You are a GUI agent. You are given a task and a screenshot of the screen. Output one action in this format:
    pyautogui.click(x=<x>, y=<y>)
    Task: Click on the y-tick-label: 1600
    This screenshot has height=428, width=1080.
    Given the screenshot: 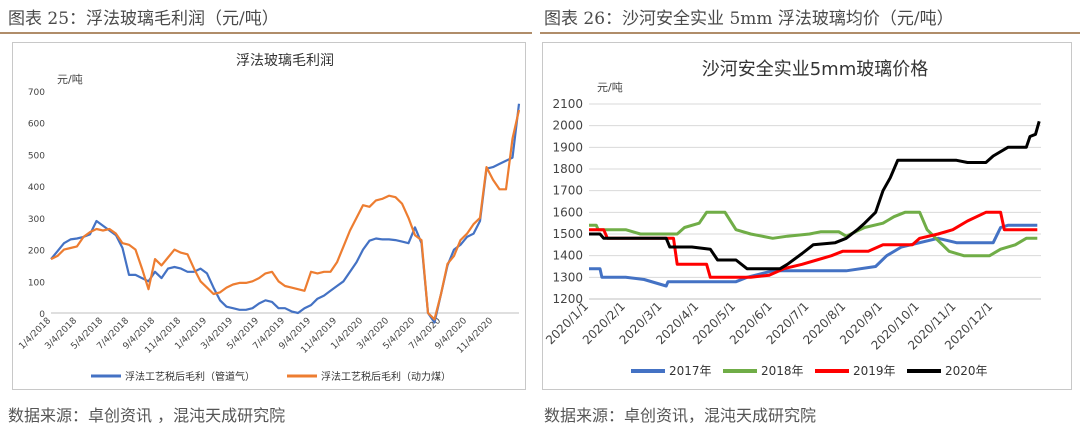 What is the action you would take?
    pyautogui.click(x=567, y=212)
    